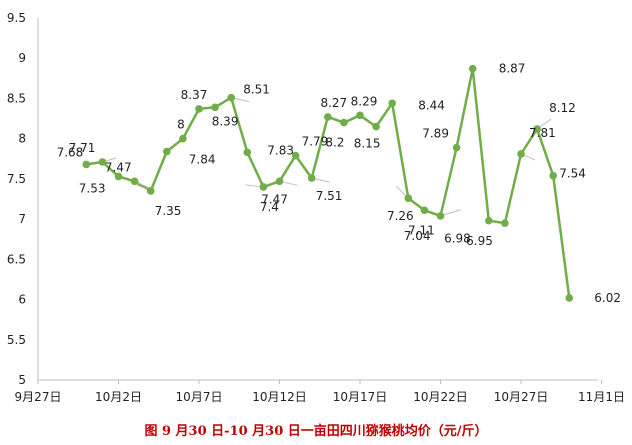 This screenshot has height=445, width=632. I want to click on data-label: 8.37, so click(194, 95).